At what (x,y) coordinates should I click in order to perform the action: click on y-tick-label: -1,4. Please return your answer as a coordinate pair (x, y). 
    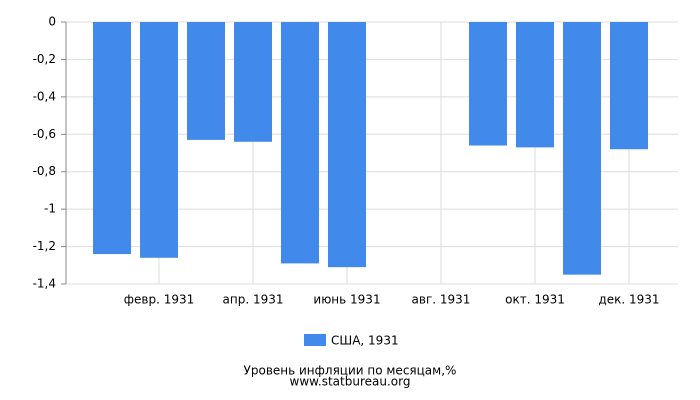
    Looking at the image, I should click on (44, 284).